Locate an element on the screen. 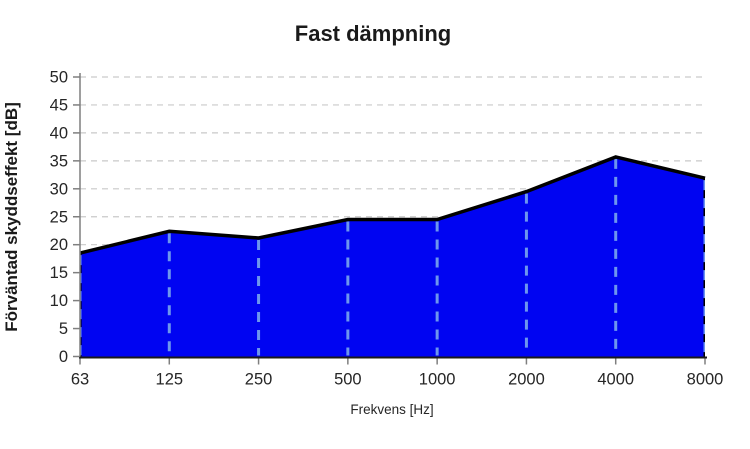 This screenshot has width=750, height=449. x-tick-label: 63 is located at coordinates (80, 380).